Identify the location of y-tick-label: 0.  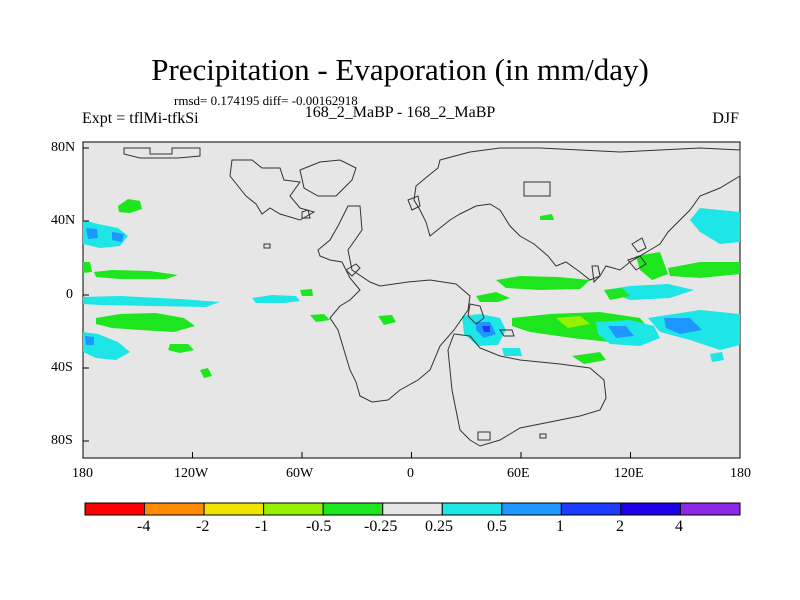
(69, 294).